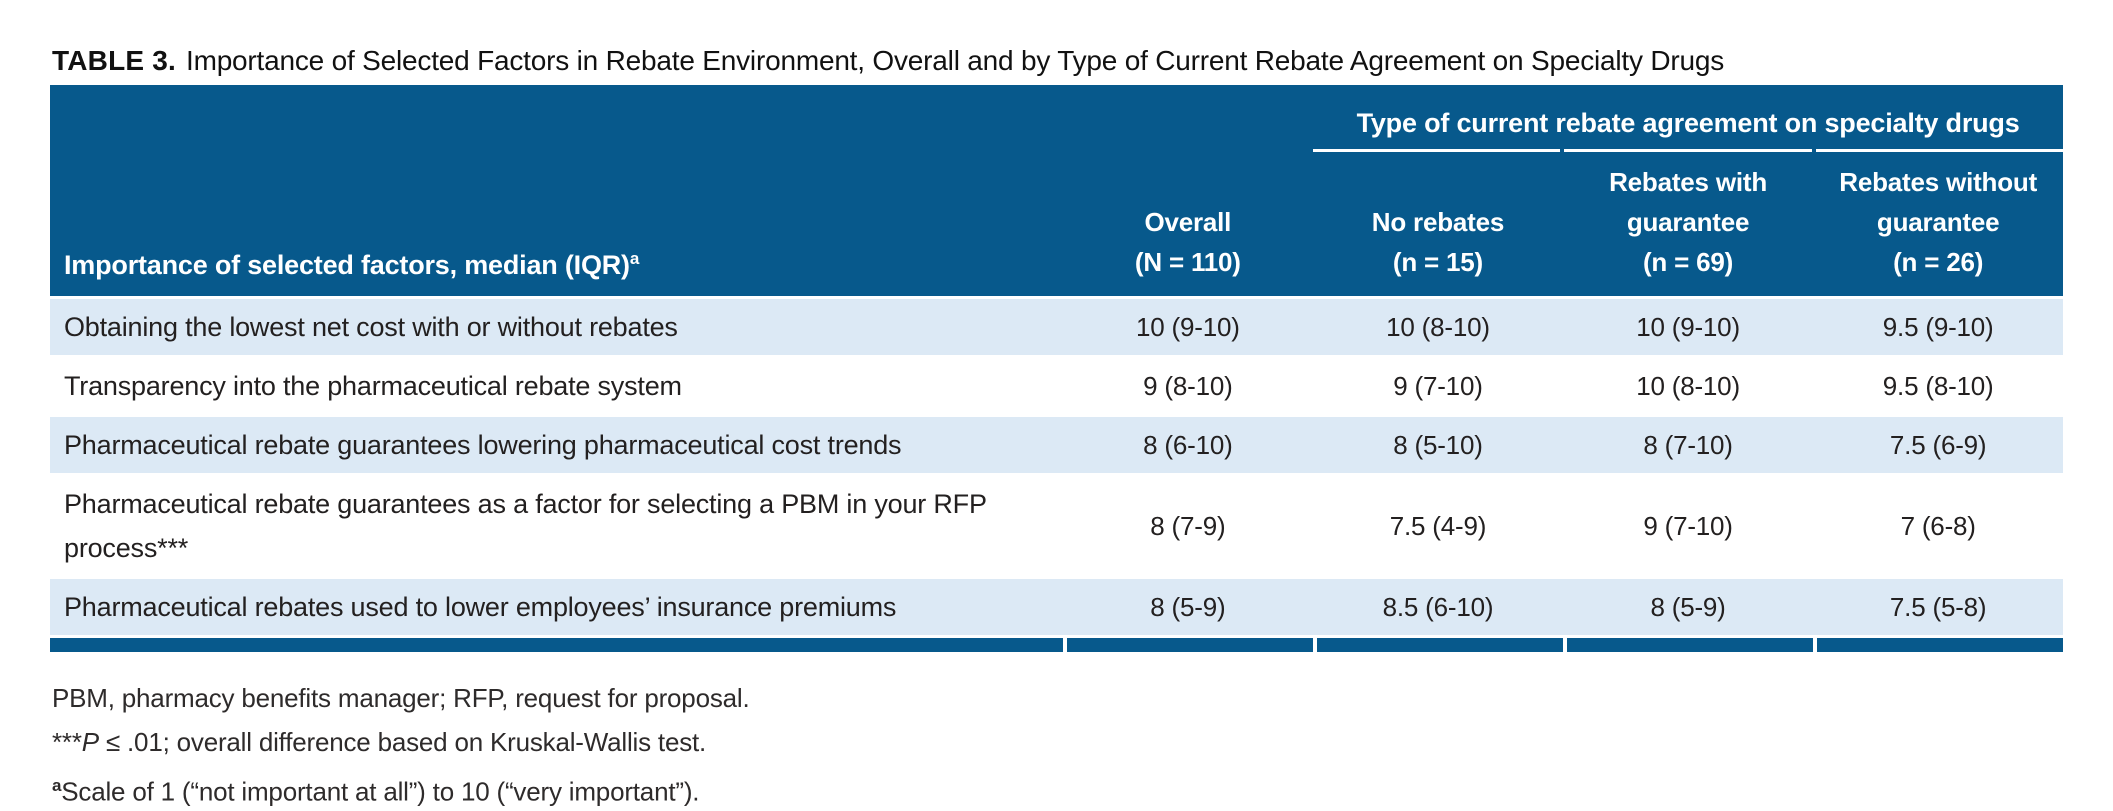 The width and height of the screenshot is (2113, 811). What do you see at coordinates (1438, 444) in the screenshot?
I see `value-cell: 8 (5-10)` at bounding box center [1438, 444].